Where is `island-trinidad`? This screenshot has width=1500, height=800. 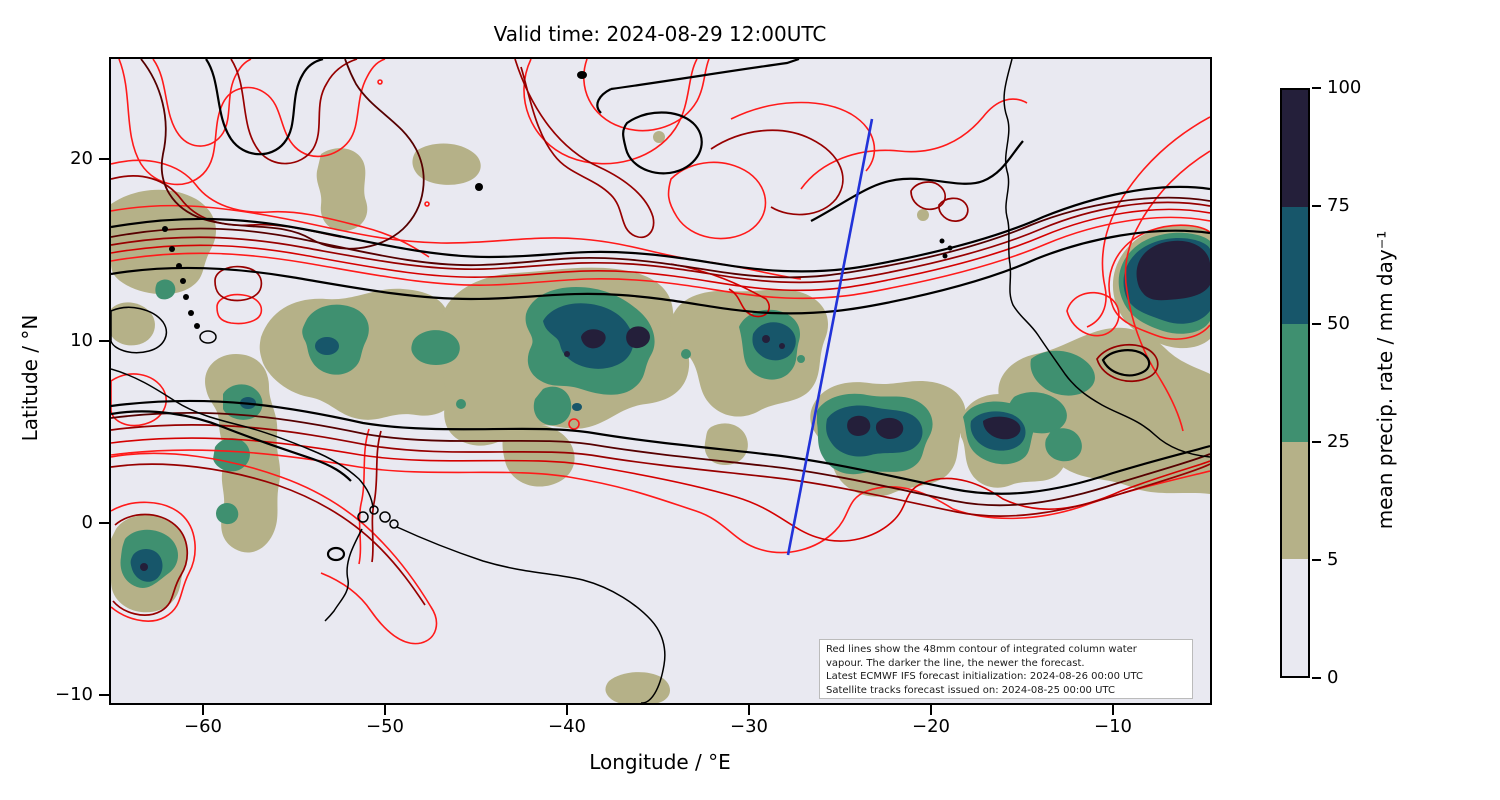 island-trinidad is located at coordinates (208, 337).